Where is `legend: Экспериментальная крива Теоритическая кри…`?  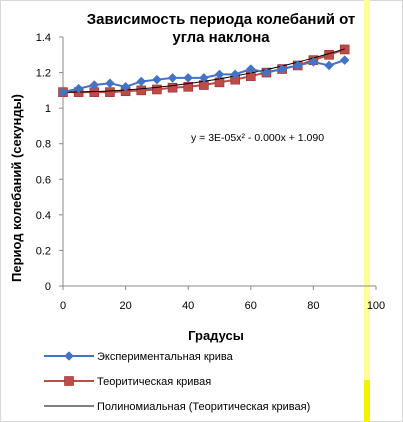 legend: Экспериментальная крива Теоритическая кри… is located at coordinates (177, 382).